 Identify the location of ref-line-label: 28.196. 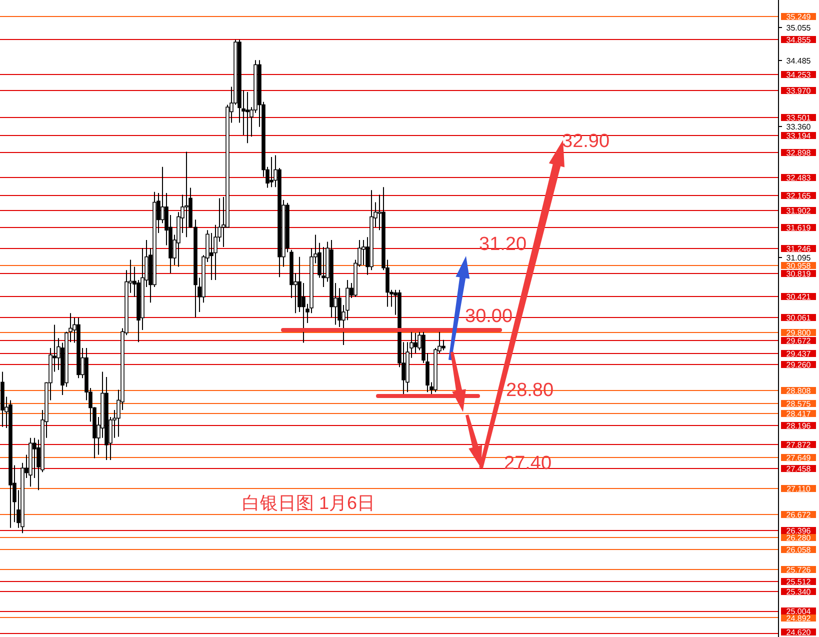
(799, 425).